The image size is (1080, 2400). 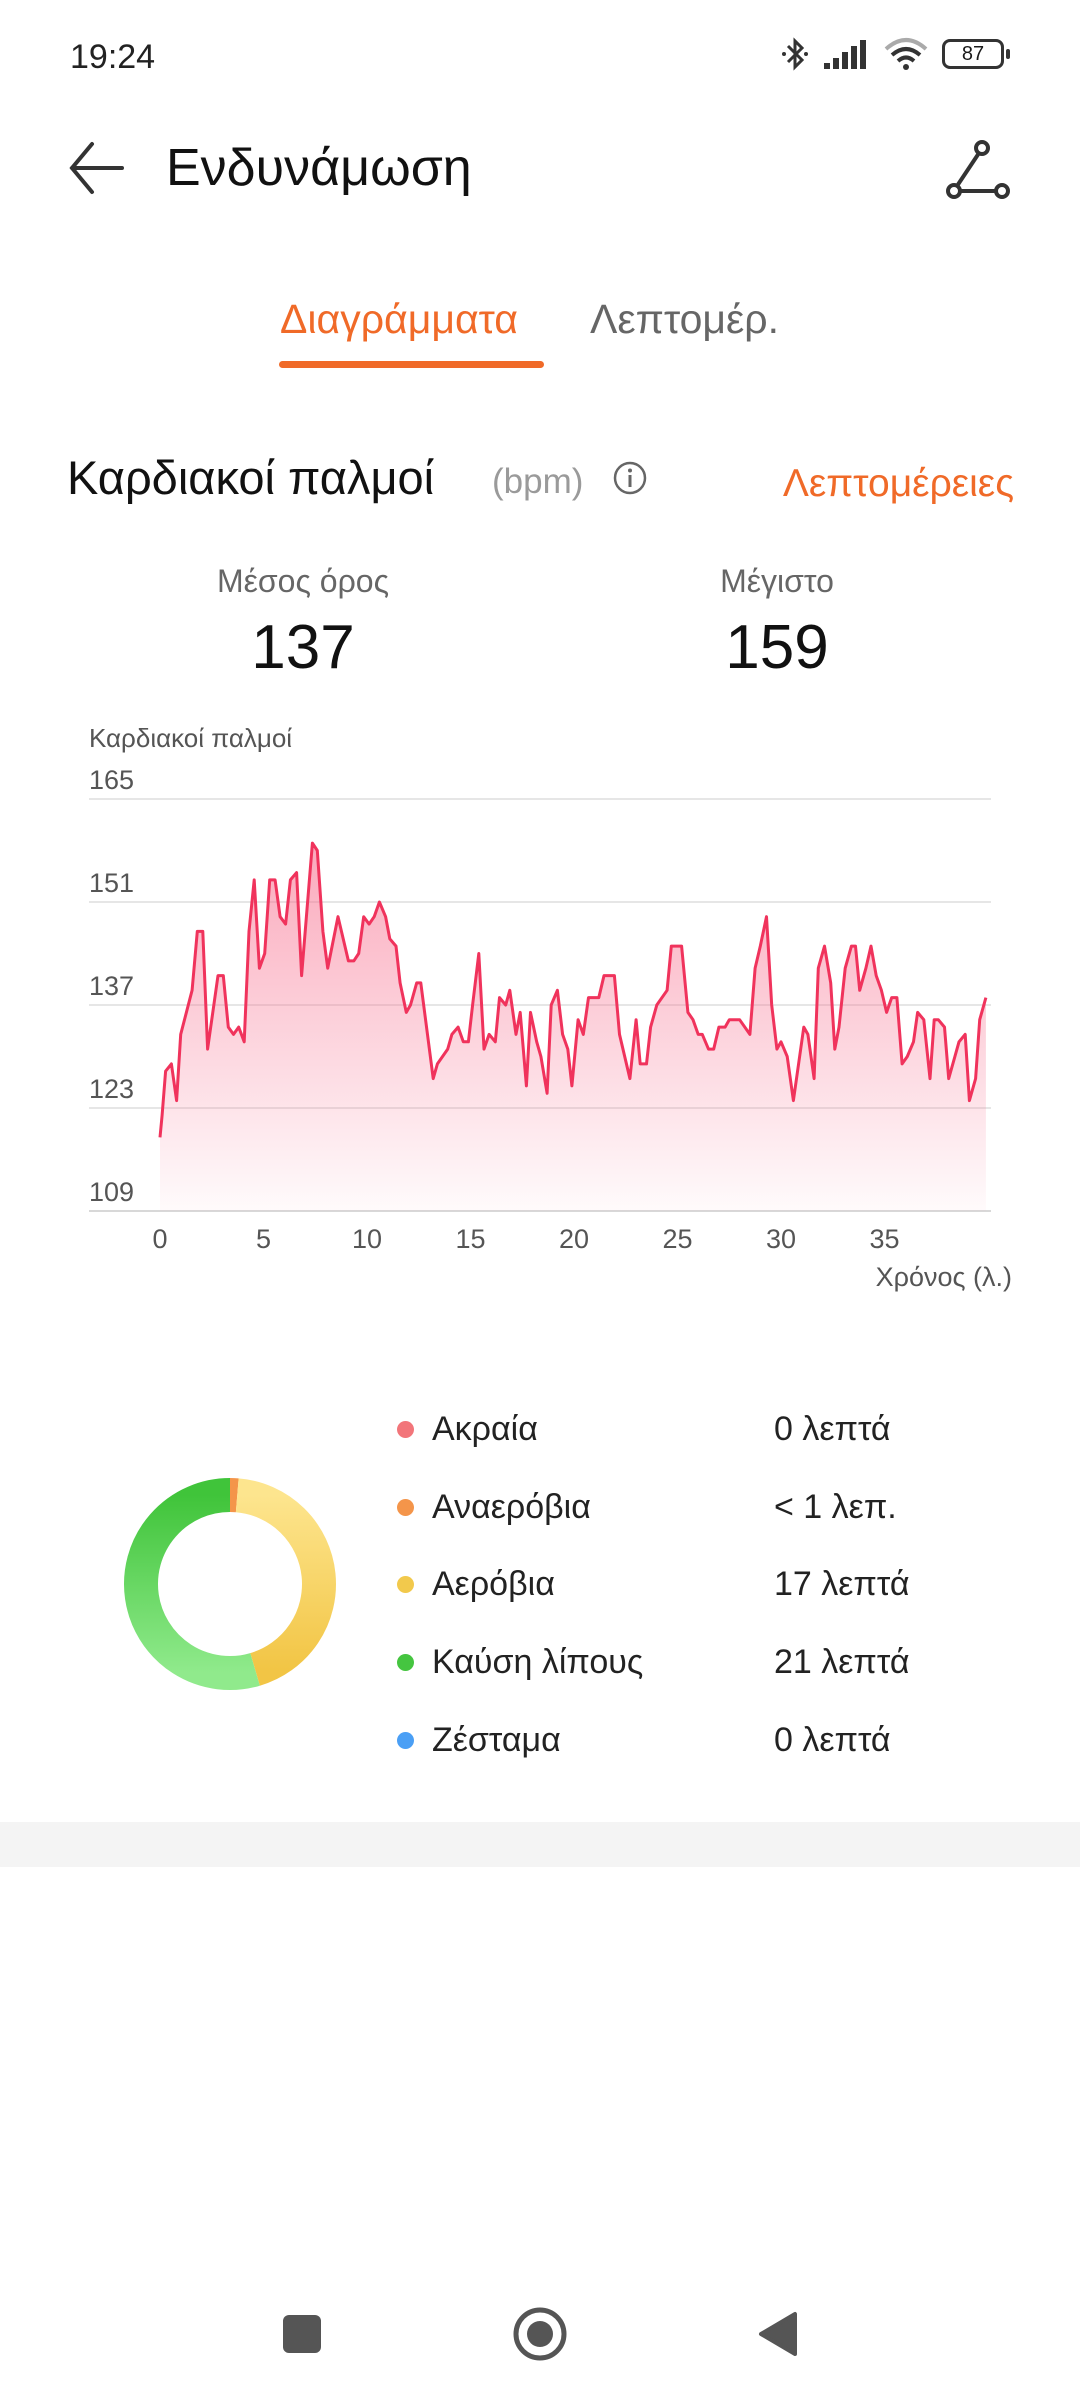 What do you see at coordinates (979, 171) in the screenshot?
I see `route-share-icon` at bounding box center [979, 171].